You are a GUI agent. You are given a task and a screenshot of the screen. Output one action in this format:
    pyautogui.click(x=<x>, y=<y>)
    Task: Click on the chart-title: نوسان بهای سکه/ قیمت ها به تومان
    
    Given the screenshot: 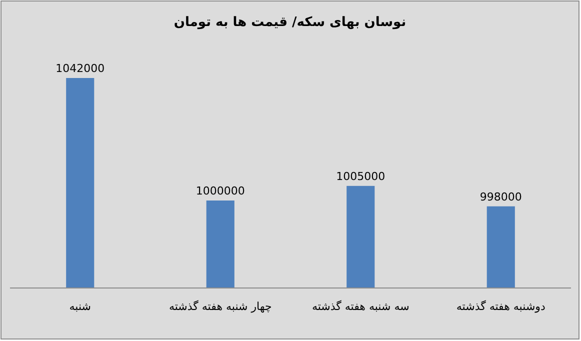 What is the action you would take?
    pyautogui.click(x=290, y=22)
    